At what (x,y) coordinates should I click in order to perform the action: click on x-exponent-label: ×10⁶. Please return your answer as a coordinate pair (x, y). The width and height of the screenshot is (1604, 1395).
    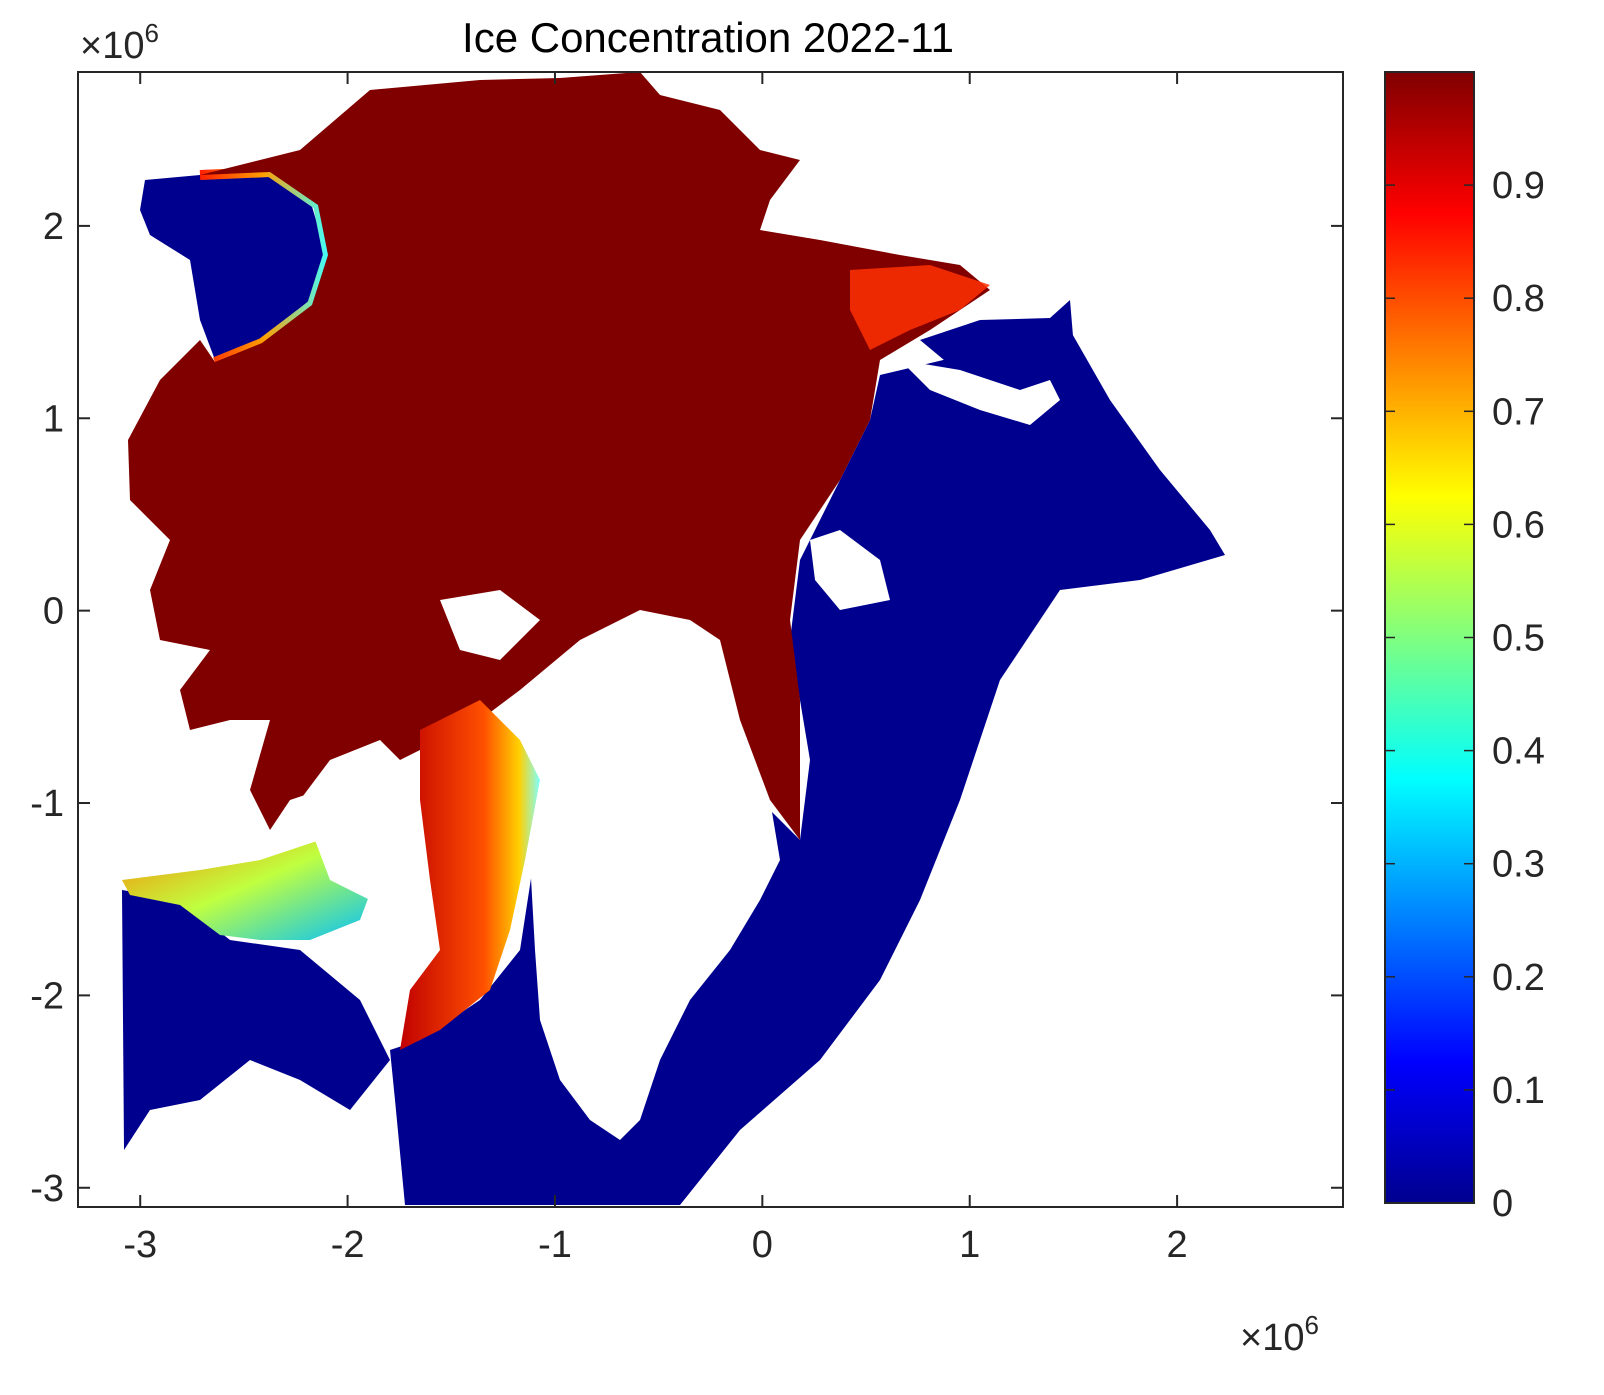
    Looking at the image, I should click on (1279, 1334).